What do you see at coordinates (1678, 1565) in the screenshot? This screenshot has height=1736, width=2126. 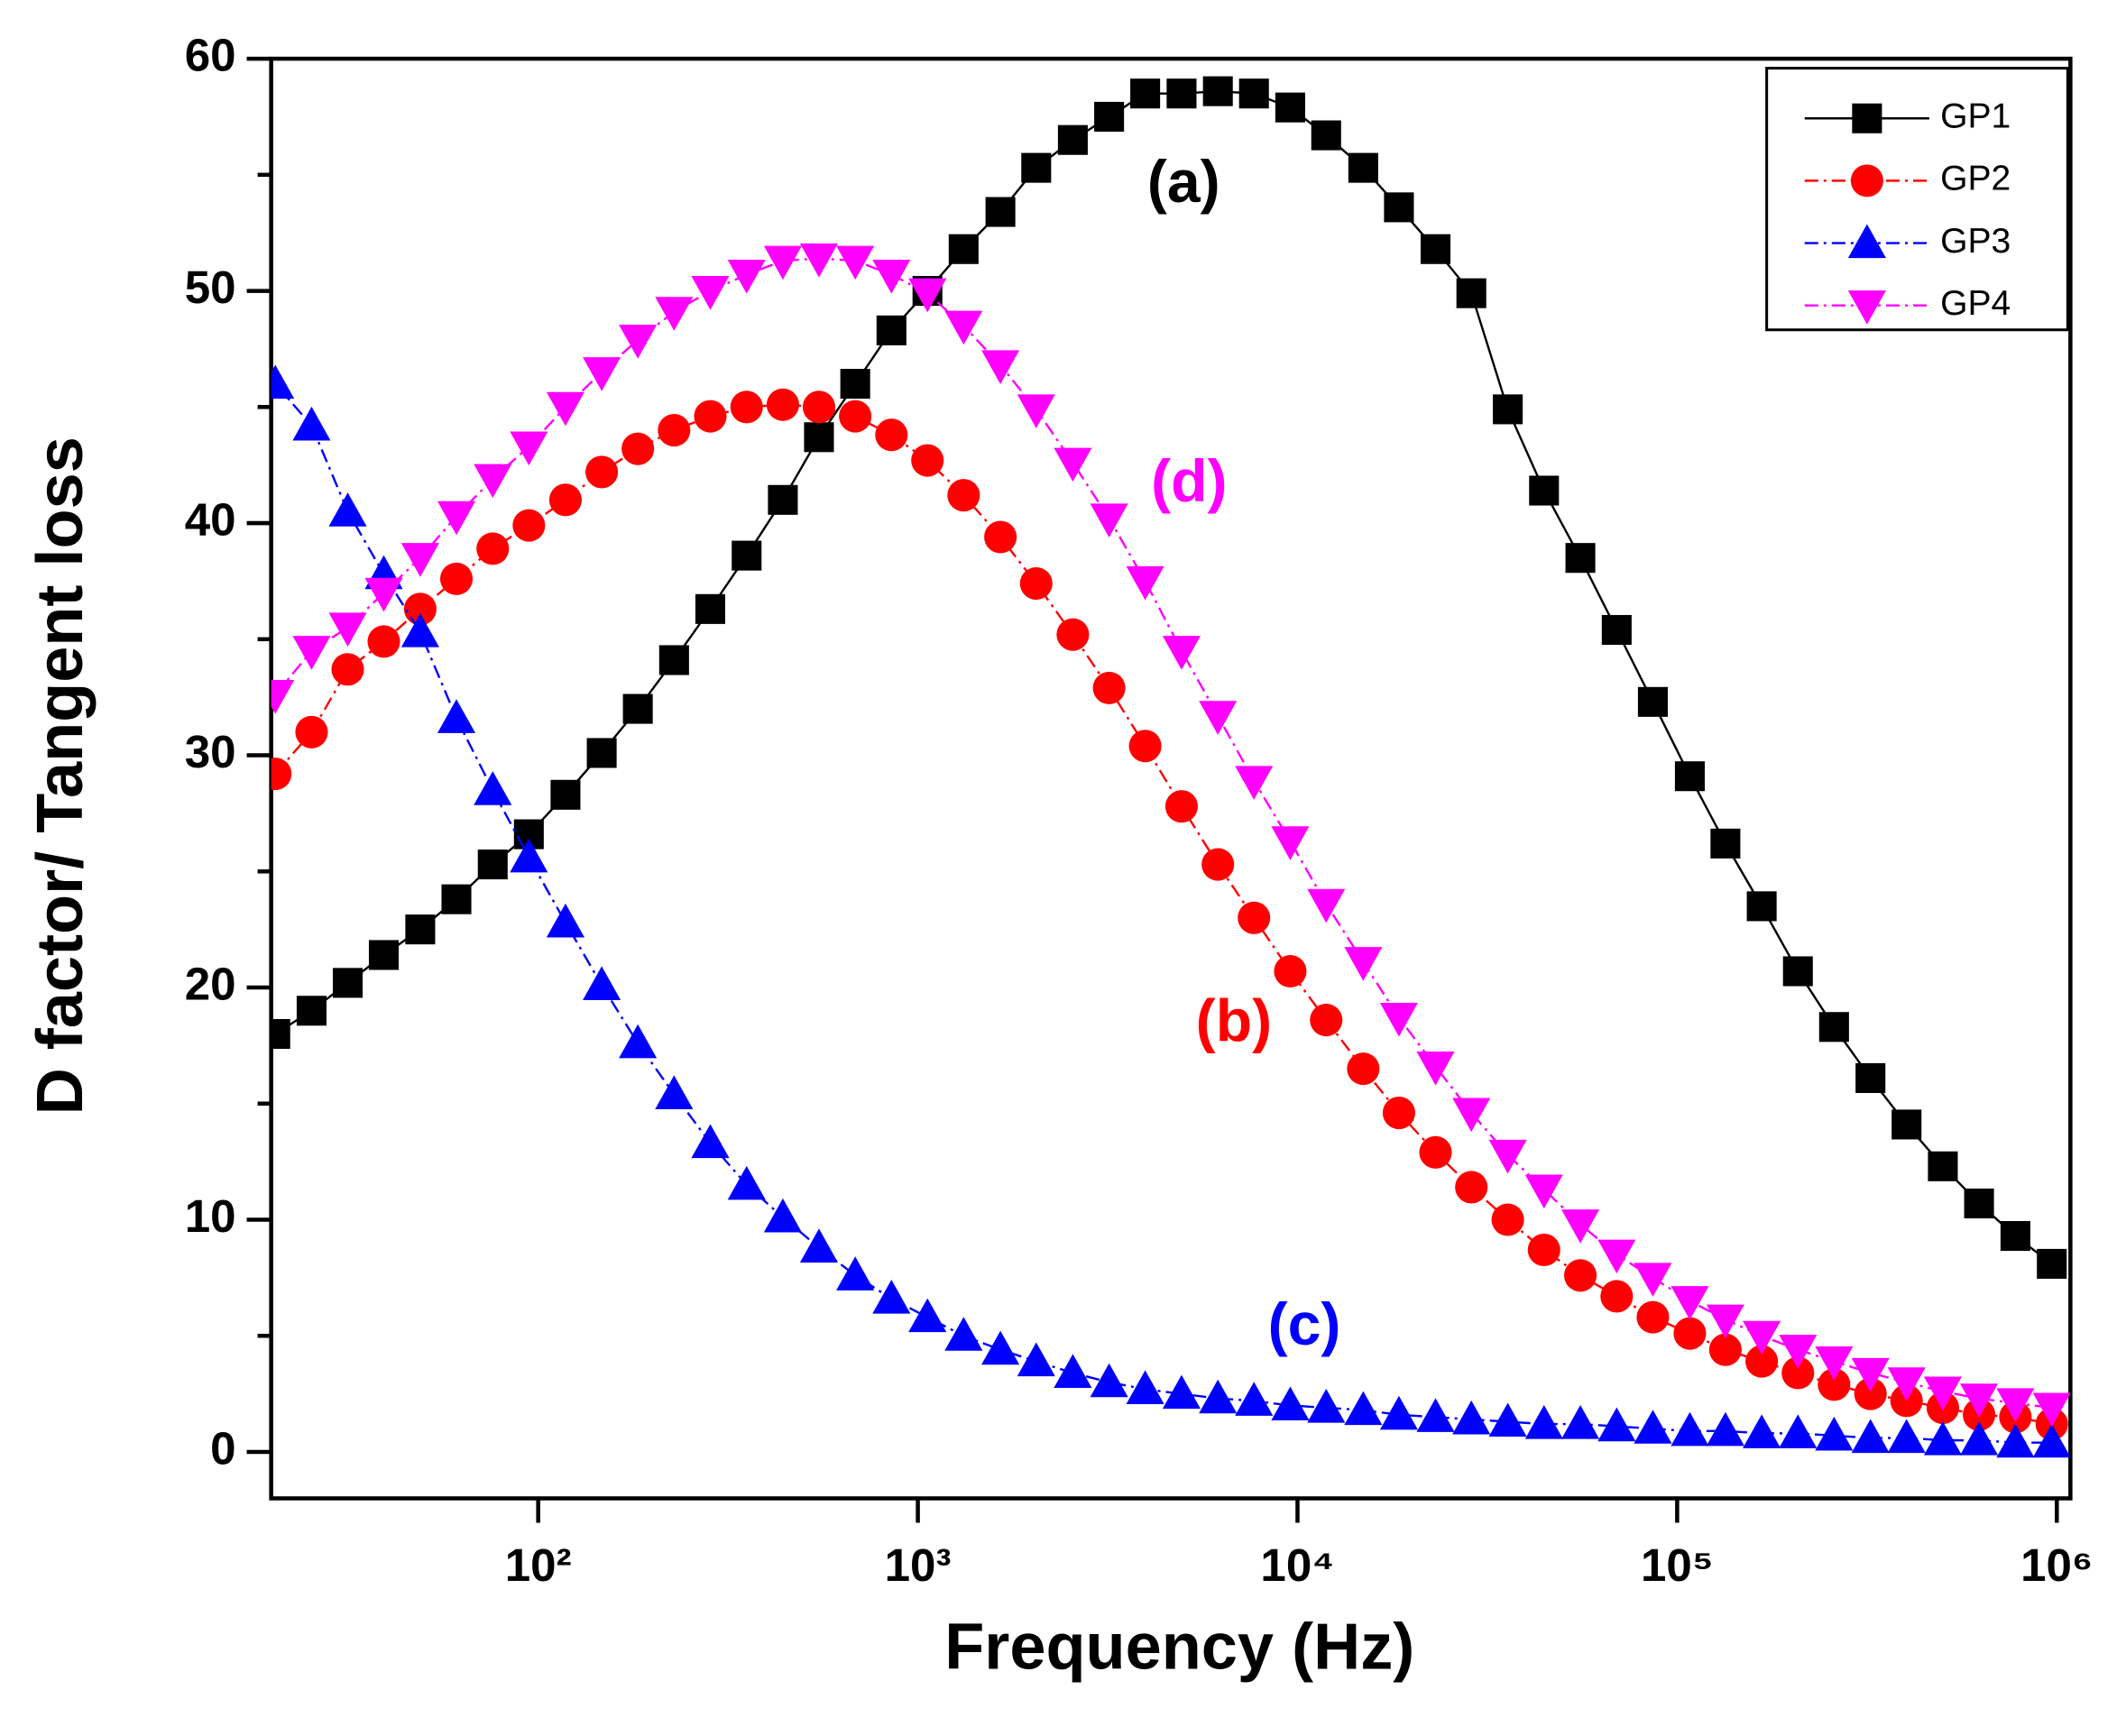 I see `x-tick-label: 10⁵` at bounding box center [1678, 1565].